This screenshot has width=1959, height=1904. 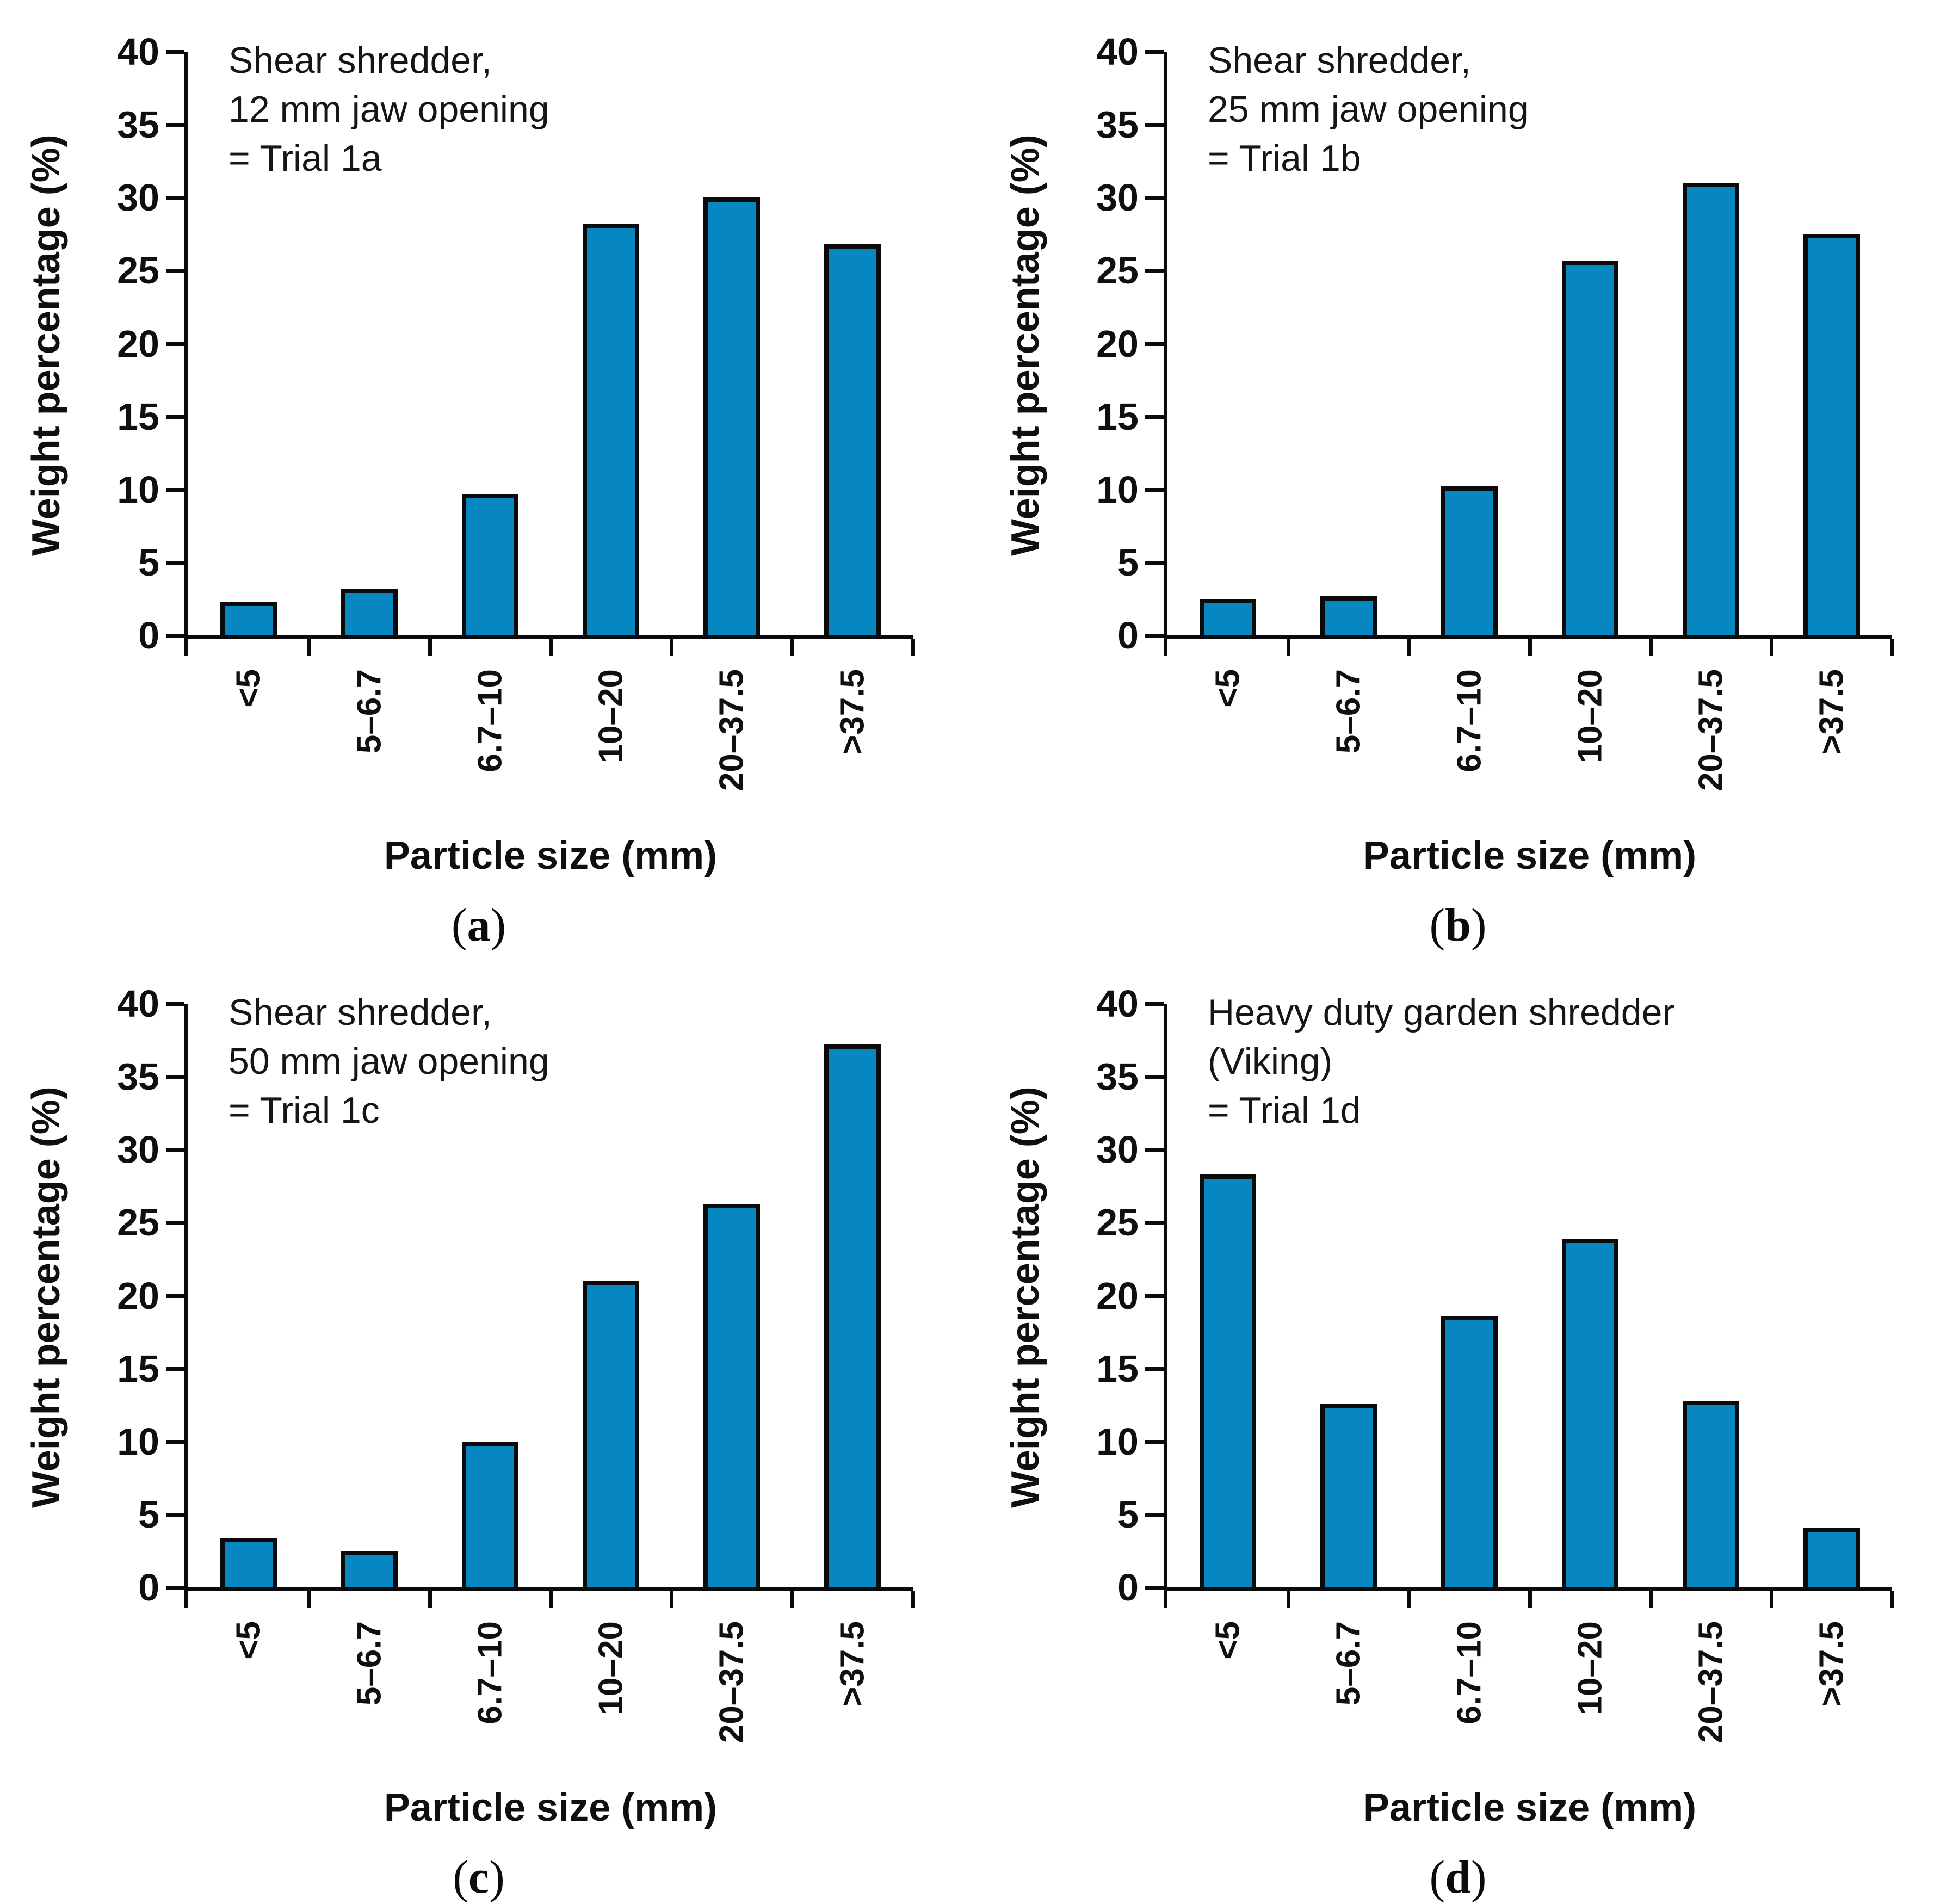 What do you see at coordinates (479, 925) in the screenshot?
I see `panel-letter: (a)` at bounding box center [479, 925].